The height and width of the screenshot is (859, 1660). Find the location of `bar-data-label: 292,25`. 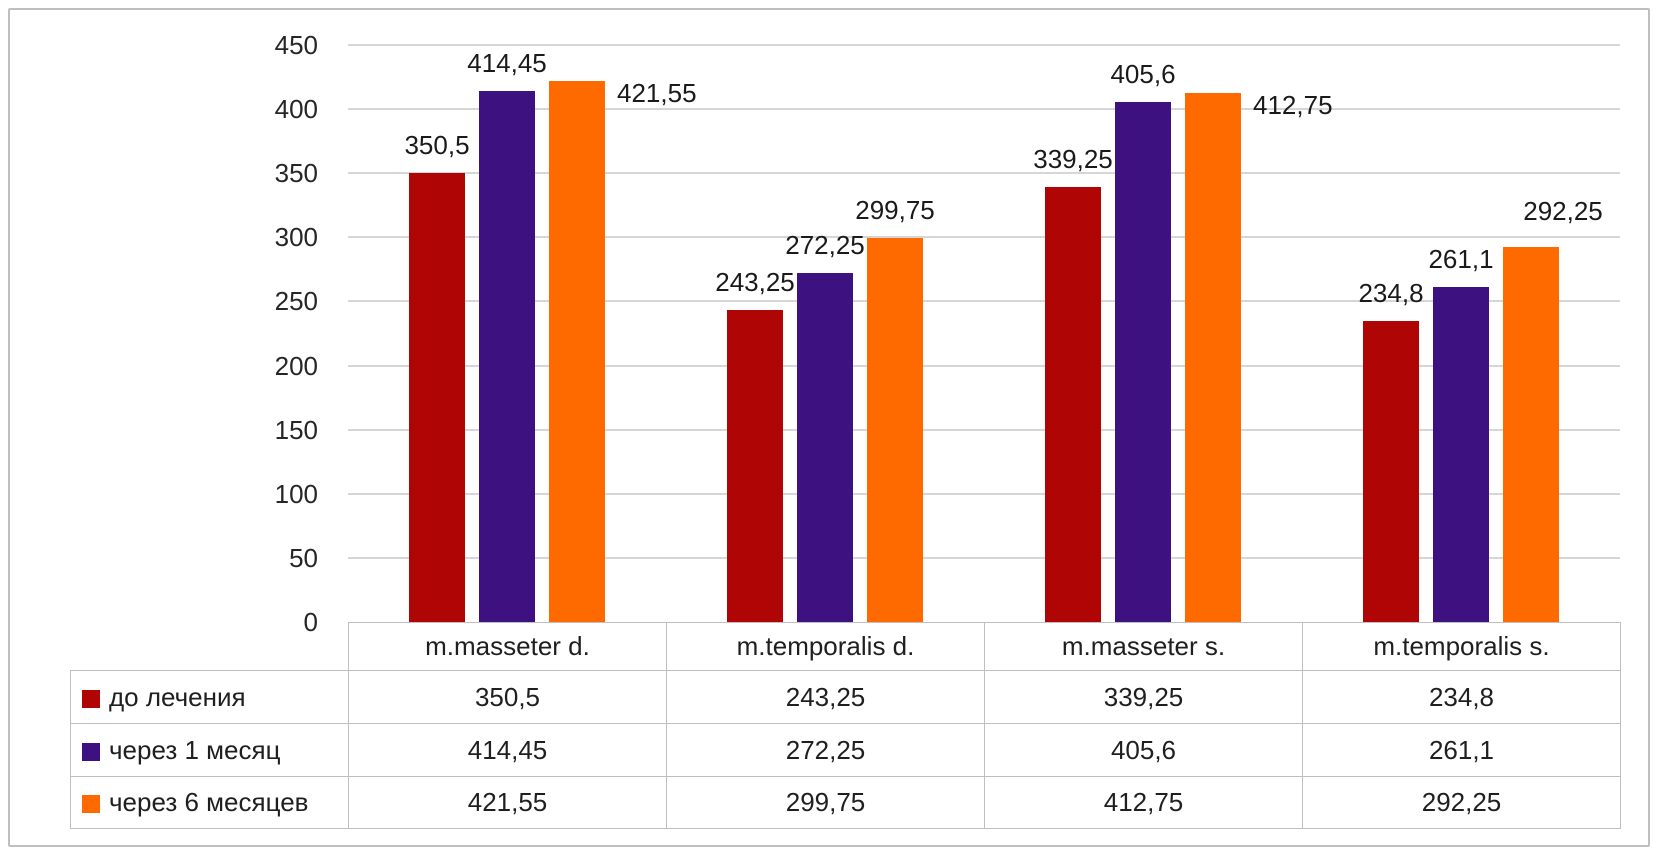

bar-data-label: 292,25 is located at coordinates (1563, 211).